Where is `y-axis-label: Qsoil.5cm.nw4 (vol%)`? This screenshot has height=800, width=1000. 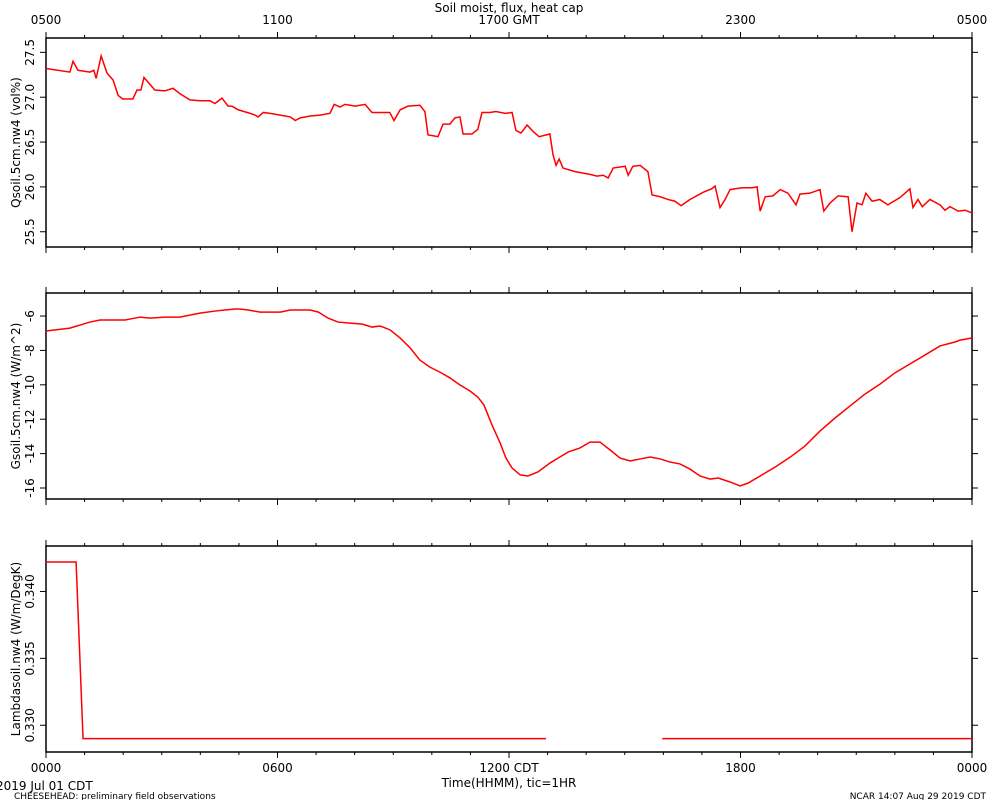
y-axis-label: Qsoil.5cm.nw4 (vol%) is located at coordinates (16, 142).